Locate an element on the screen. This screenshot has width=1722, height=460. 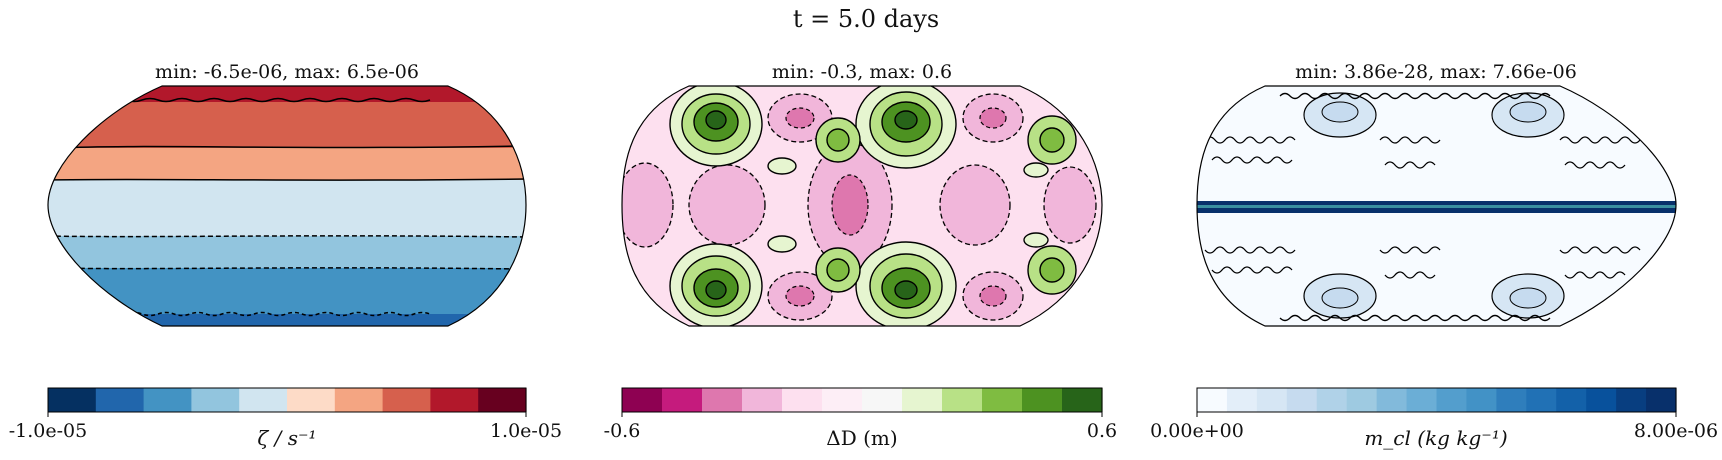
colorbar-vorticity-max-label: 1.0e-05 is located at coordinates (526, 431).